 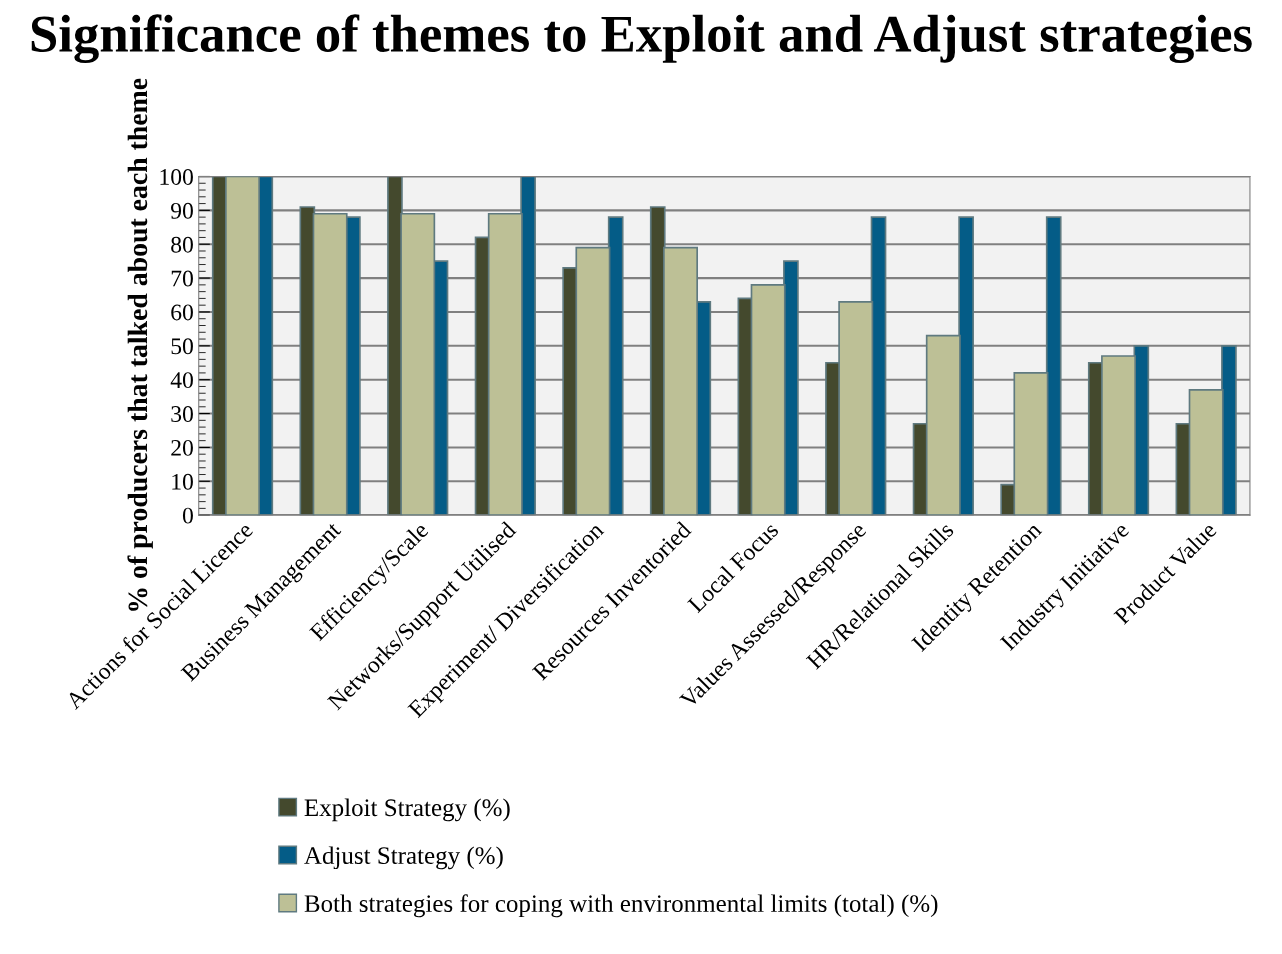 I want to click on y-tick-label: 30, so click(x=182, y=414).